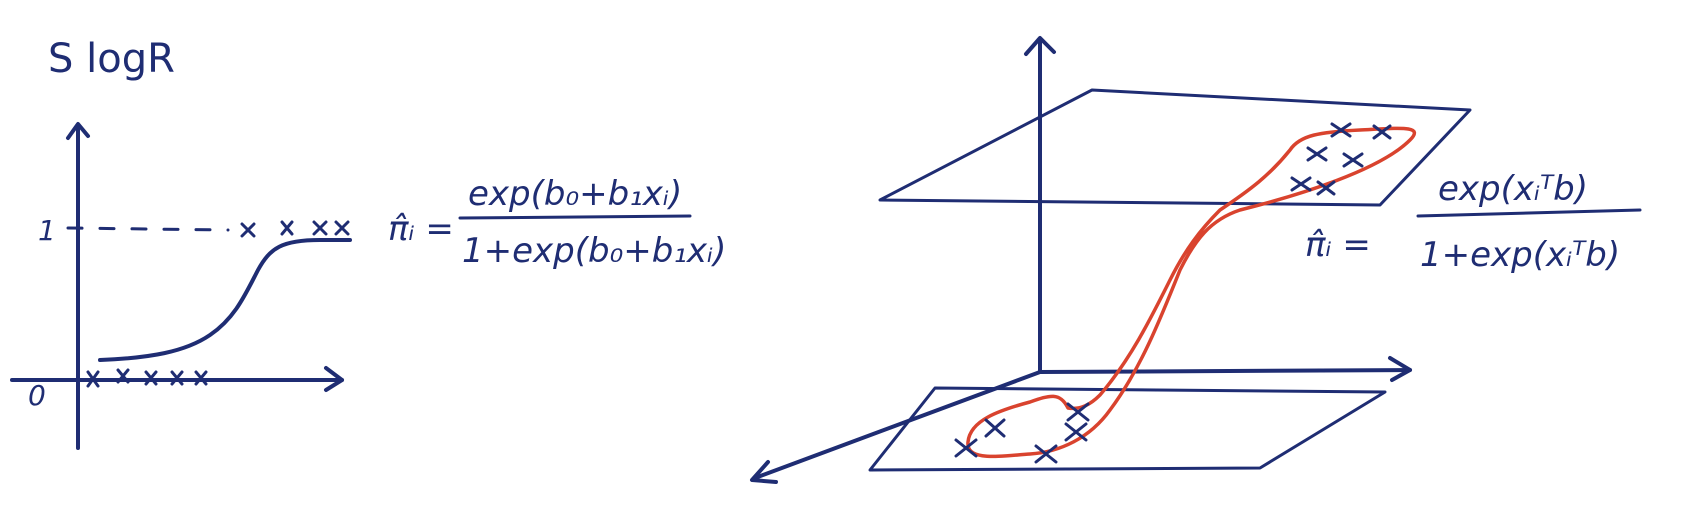 The image size is (1696, 521). What do you see at coordinates (334, 379) in the screenshot?
I see `x-axis-arrow-icon` at bounding box center [334, 379].